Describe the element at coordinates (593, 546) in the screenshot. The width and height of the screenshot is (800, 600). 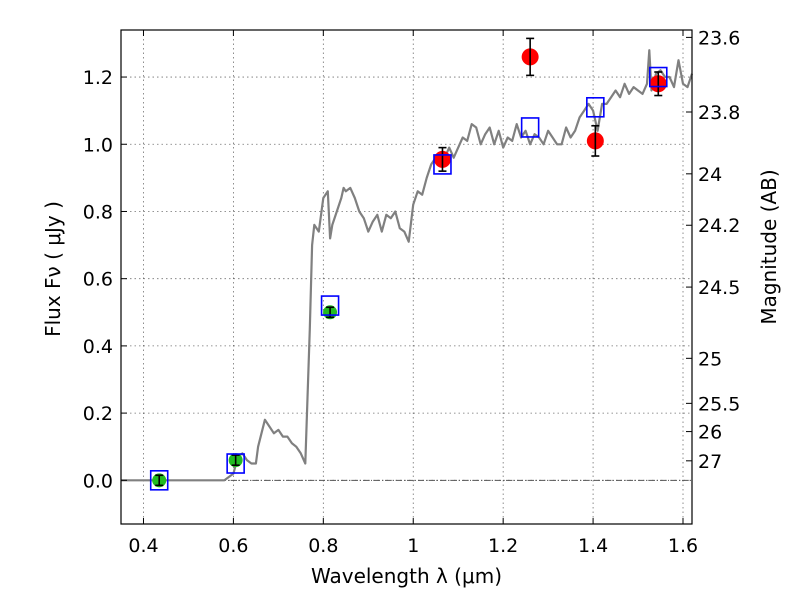
I see `x-tick-label: 1.4` at that location.